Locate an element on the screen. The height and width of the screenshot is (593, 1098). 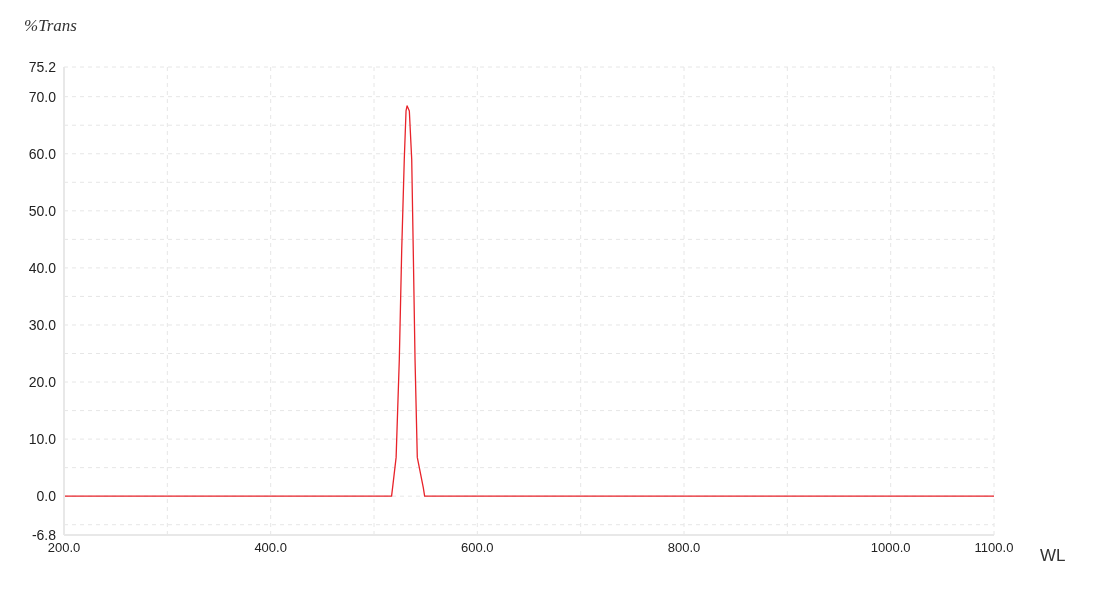
y-tick-label: 10.0 is located at coordinates (42, 439).